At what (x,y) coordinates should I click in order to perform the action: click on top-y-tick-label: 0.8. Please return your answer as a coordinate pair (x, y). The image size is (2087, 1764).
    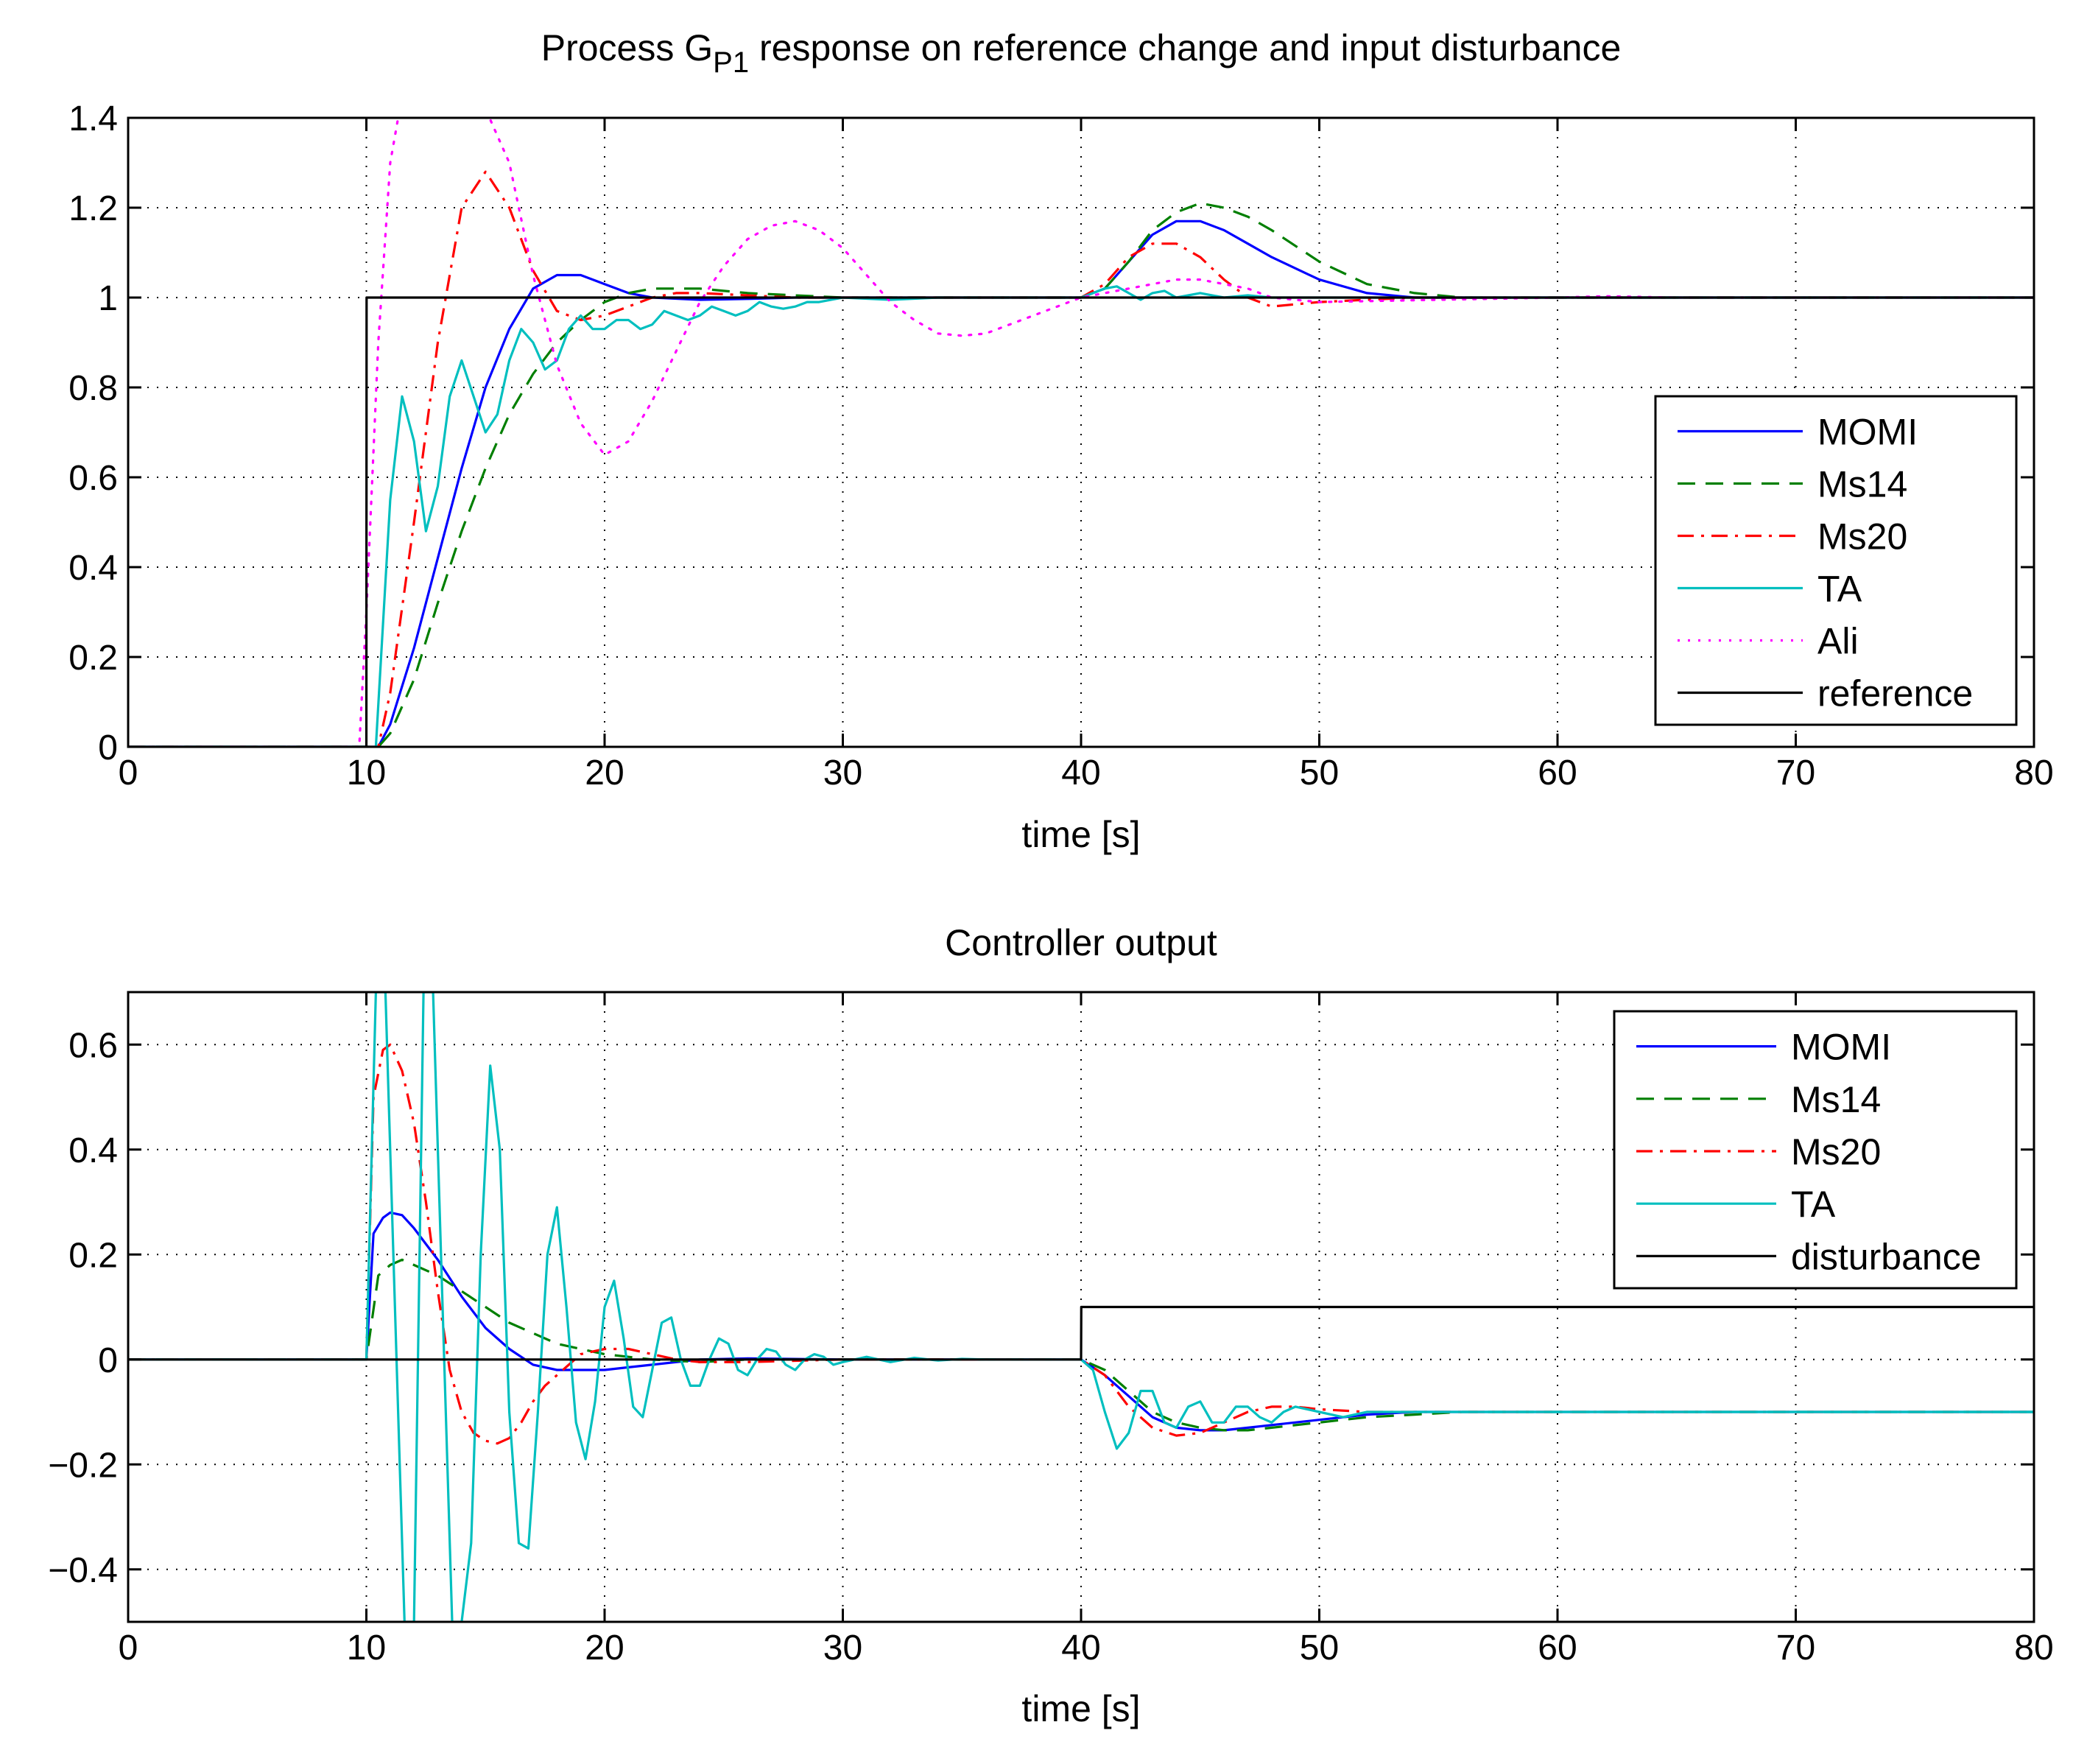
    Looking at the image, I should click on (93, 388).